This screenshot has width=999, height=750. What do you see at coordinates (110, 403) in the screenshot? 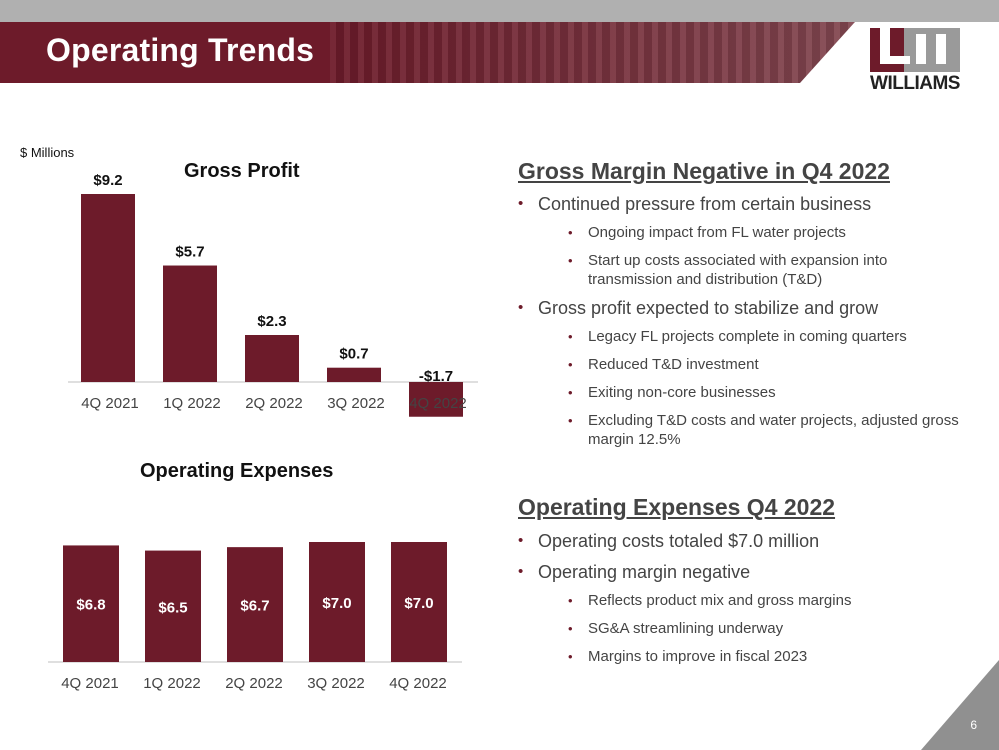
I see `gross-profit-tick-label: 4Q 2021` at bounding box center [110, 403].